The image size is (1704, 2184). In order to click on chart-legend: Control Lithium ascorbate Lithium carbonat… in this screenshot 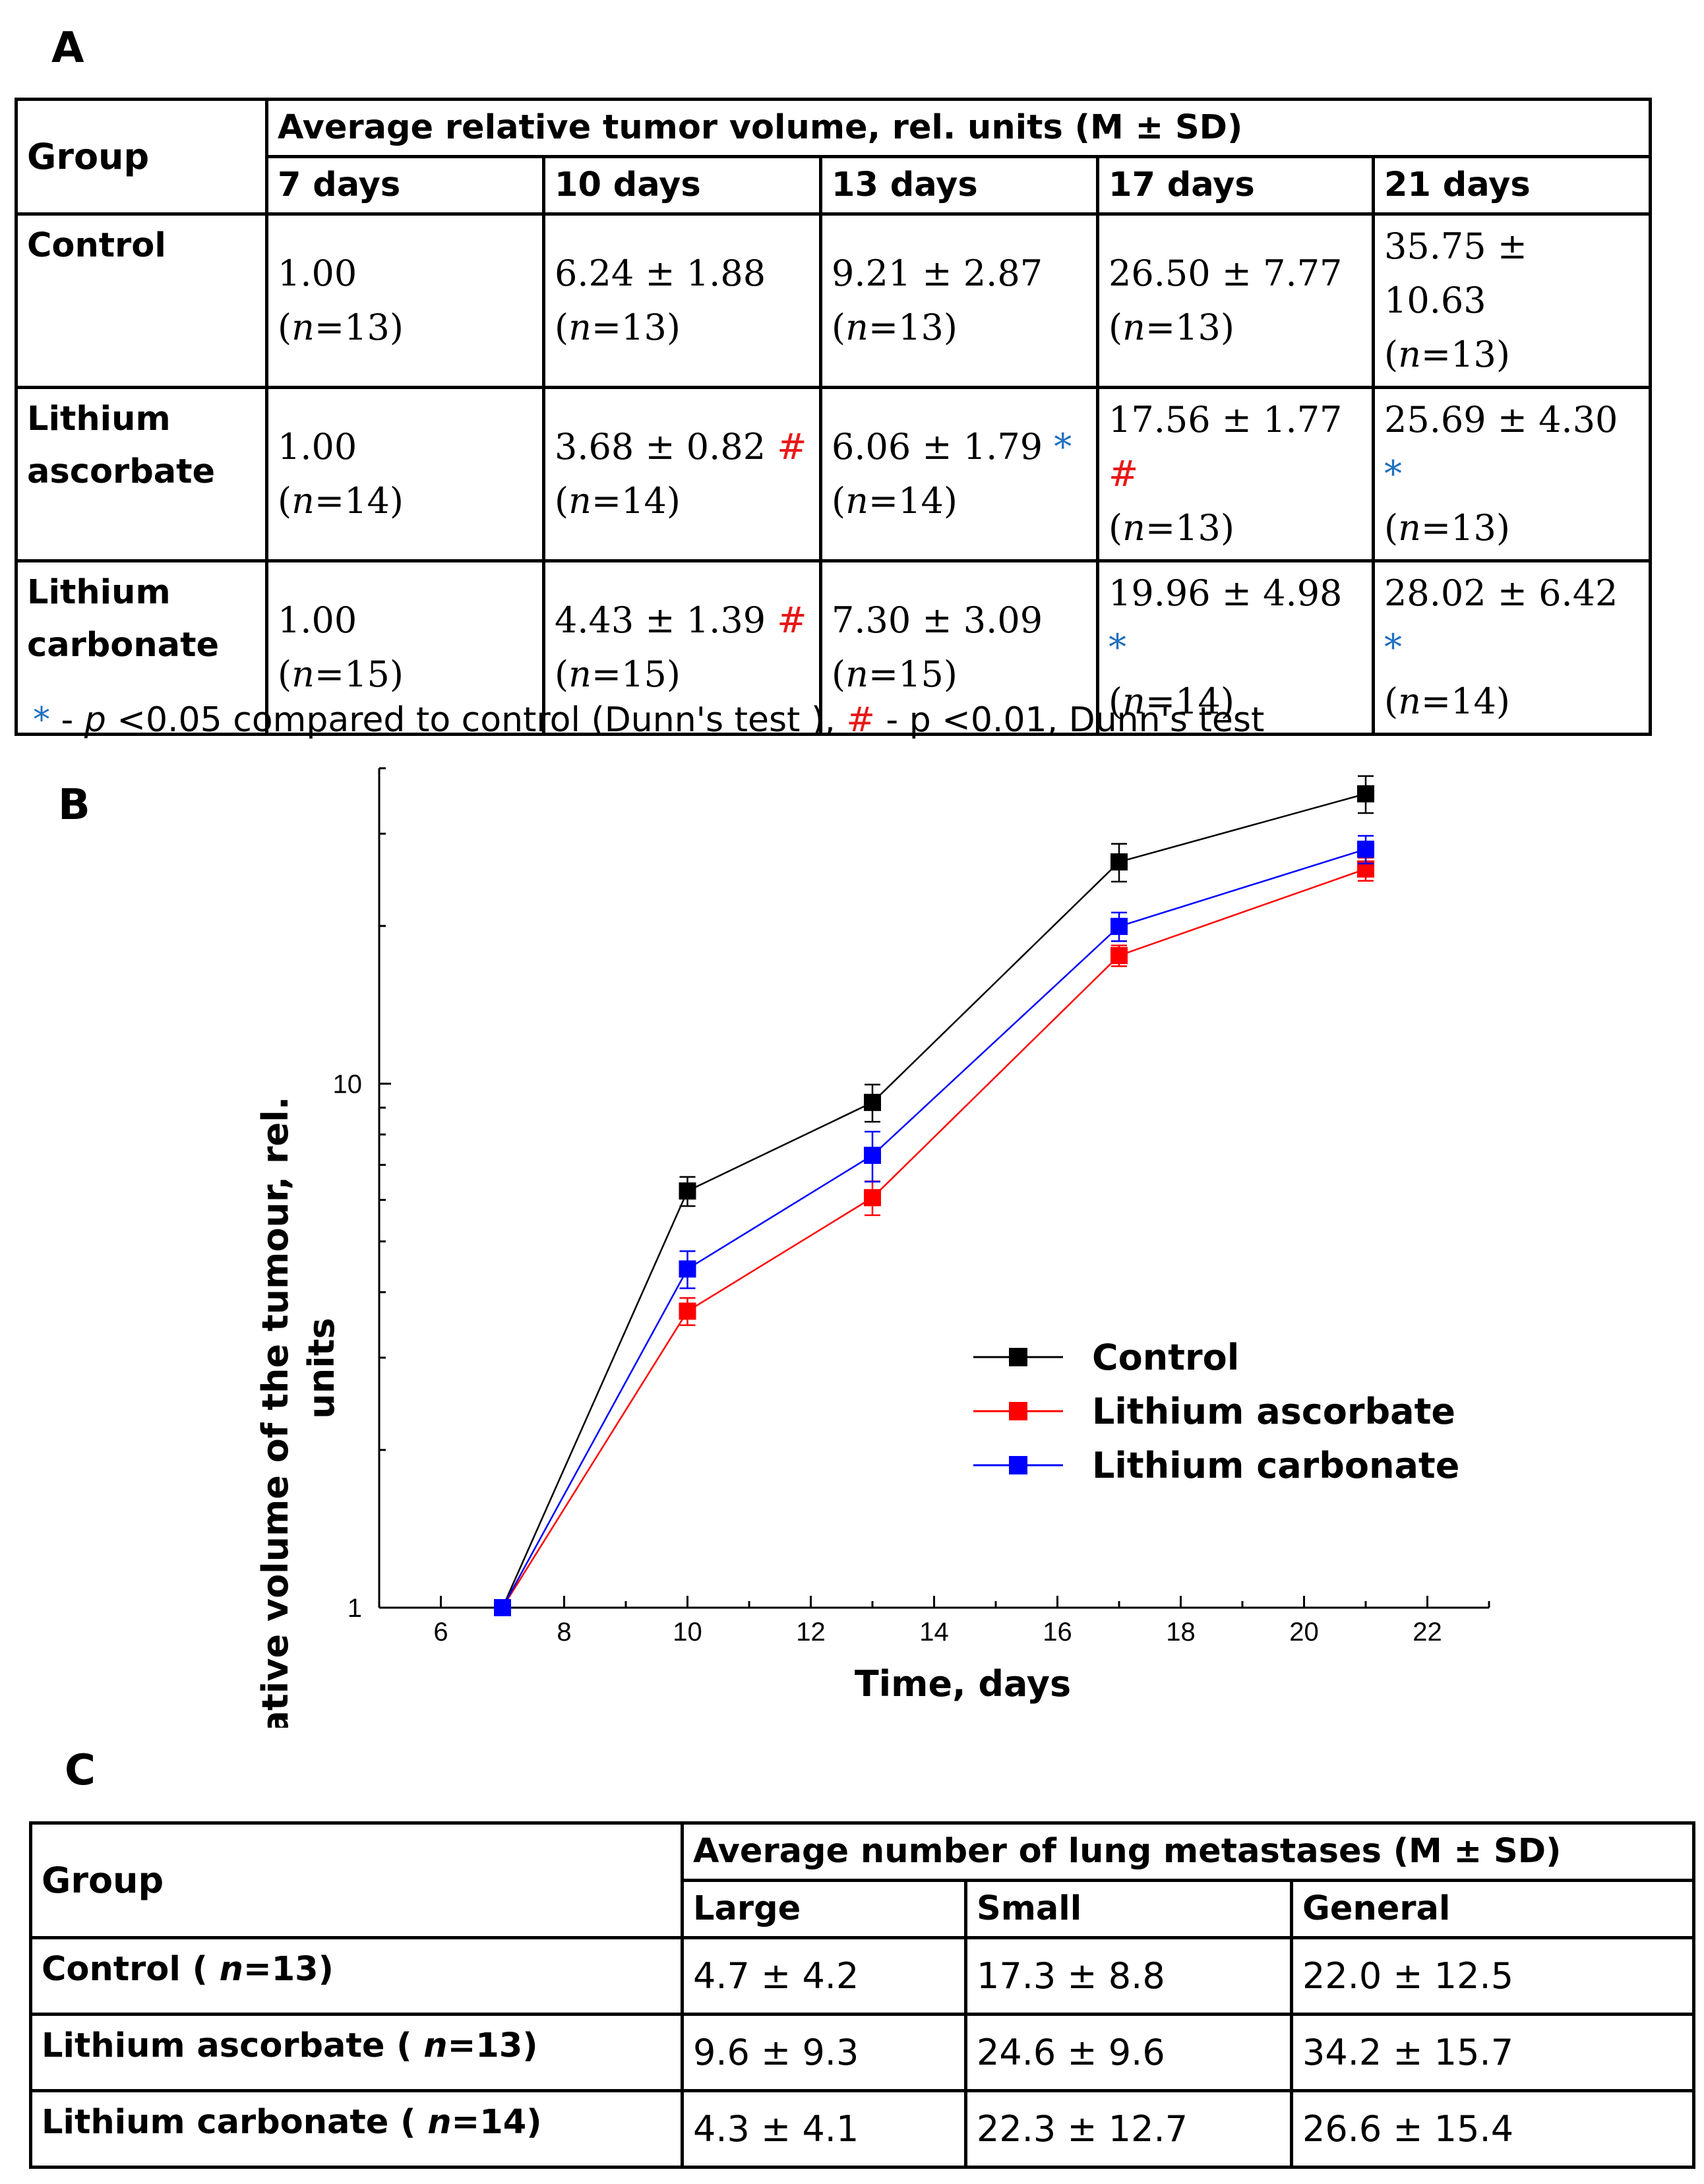, I will do `click(1216, 1411)`.